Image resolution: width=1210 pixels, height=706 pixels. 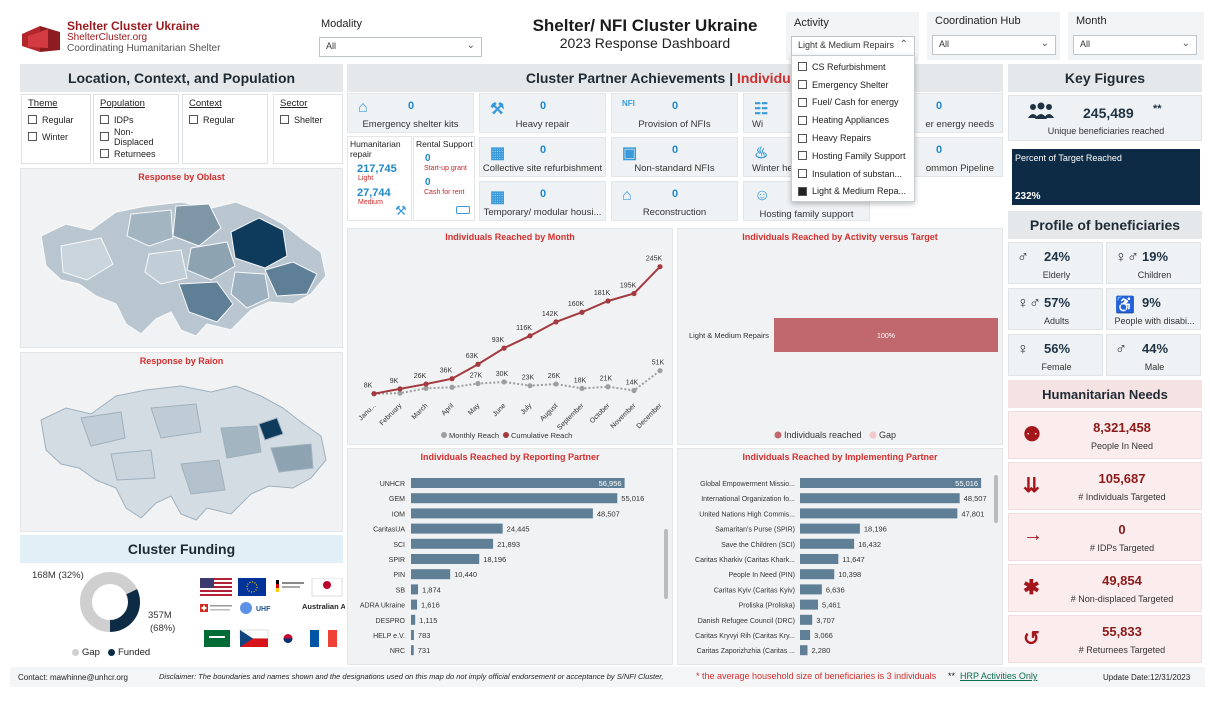 I want to click on implementing-scrollbar, so click(x=996, y=499).